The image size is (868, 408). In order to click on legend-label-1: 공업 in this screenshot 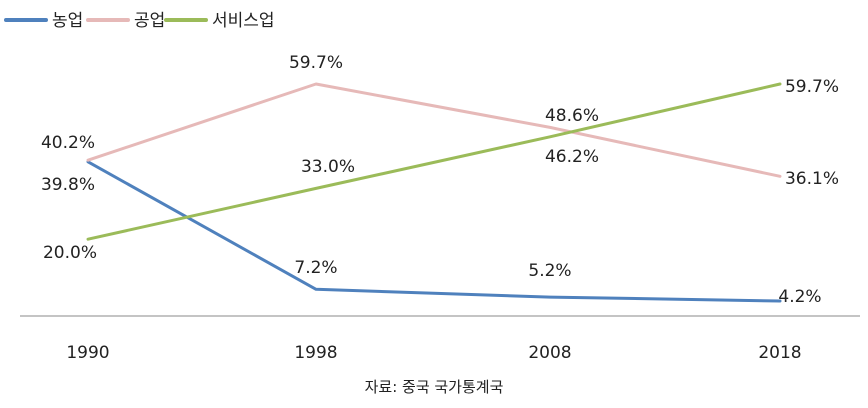, I will do `click(149, 21)`.